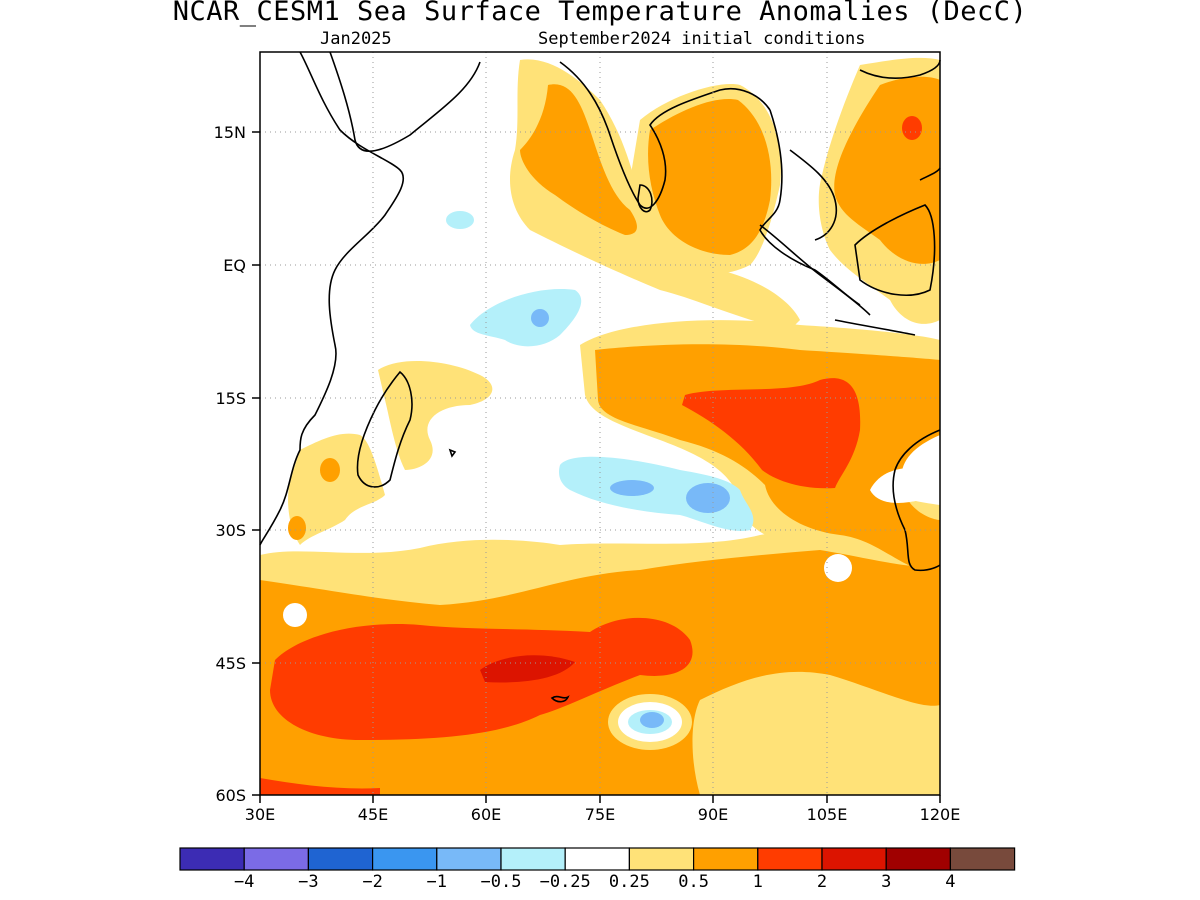 This screenshot has width=1200, height=900. What do you see at coordinates (822, 882) in the screenshot?
I see `colorbar-label: 2` at bounding box center [822, 882].